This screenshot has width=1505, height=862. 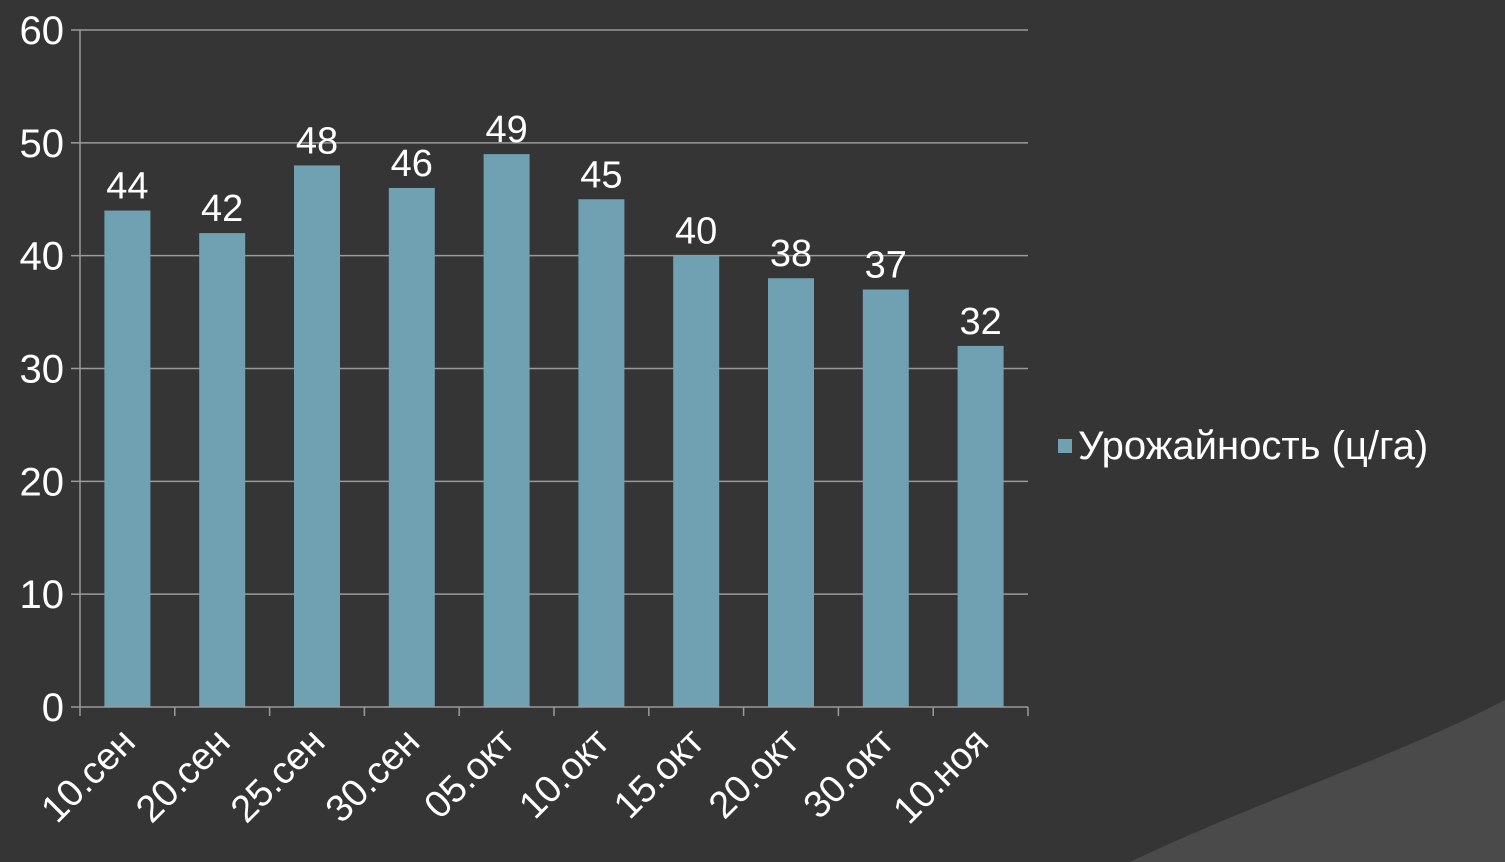 What do you see at coordinates (42, 144) in the screenshot?
I see `y-tick-label: 50` at bounding box center [42, 144].